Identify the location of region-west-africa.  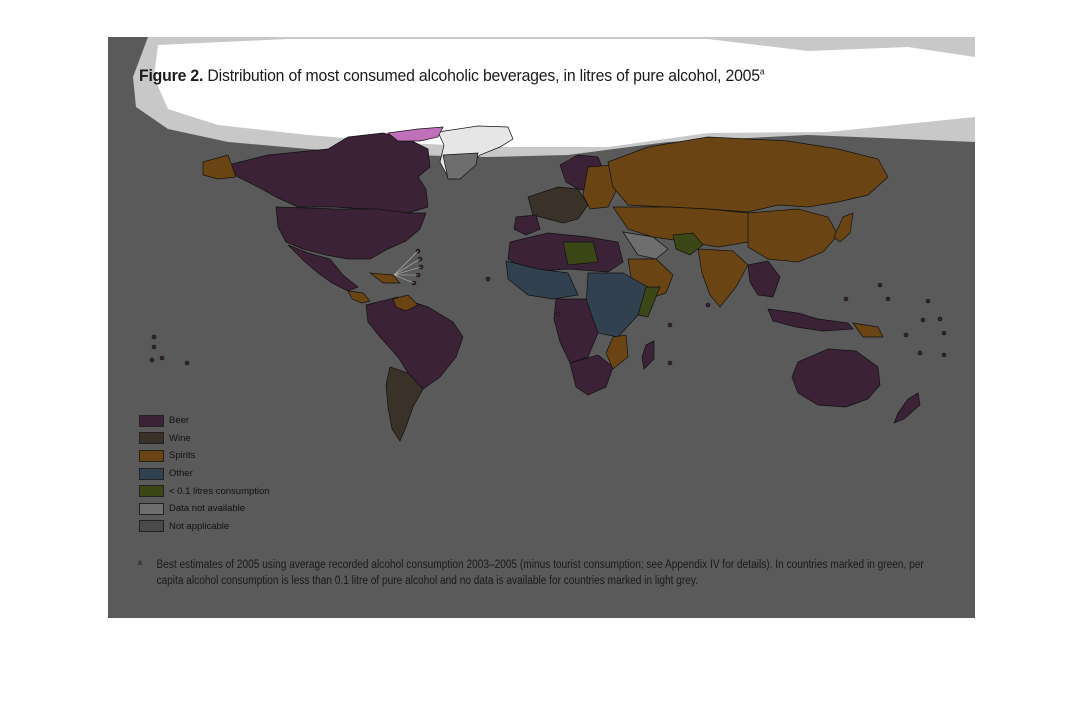
(542, 280).